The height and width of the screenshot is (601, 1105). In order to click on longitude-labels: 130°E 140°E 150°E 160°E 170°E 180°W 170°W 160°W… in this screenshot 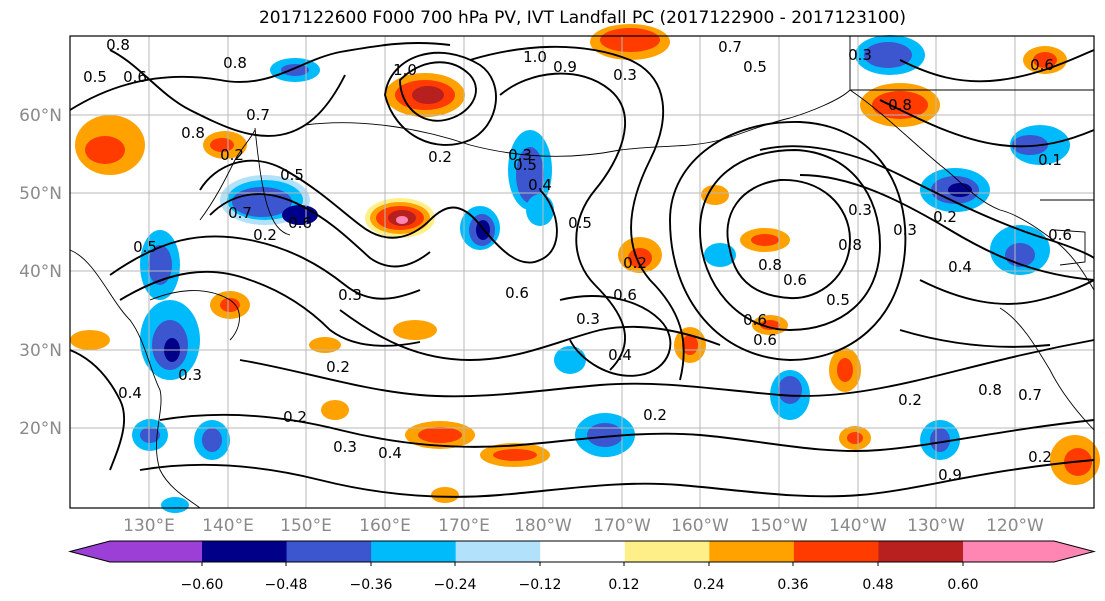, I will do `click(583, 526)`.